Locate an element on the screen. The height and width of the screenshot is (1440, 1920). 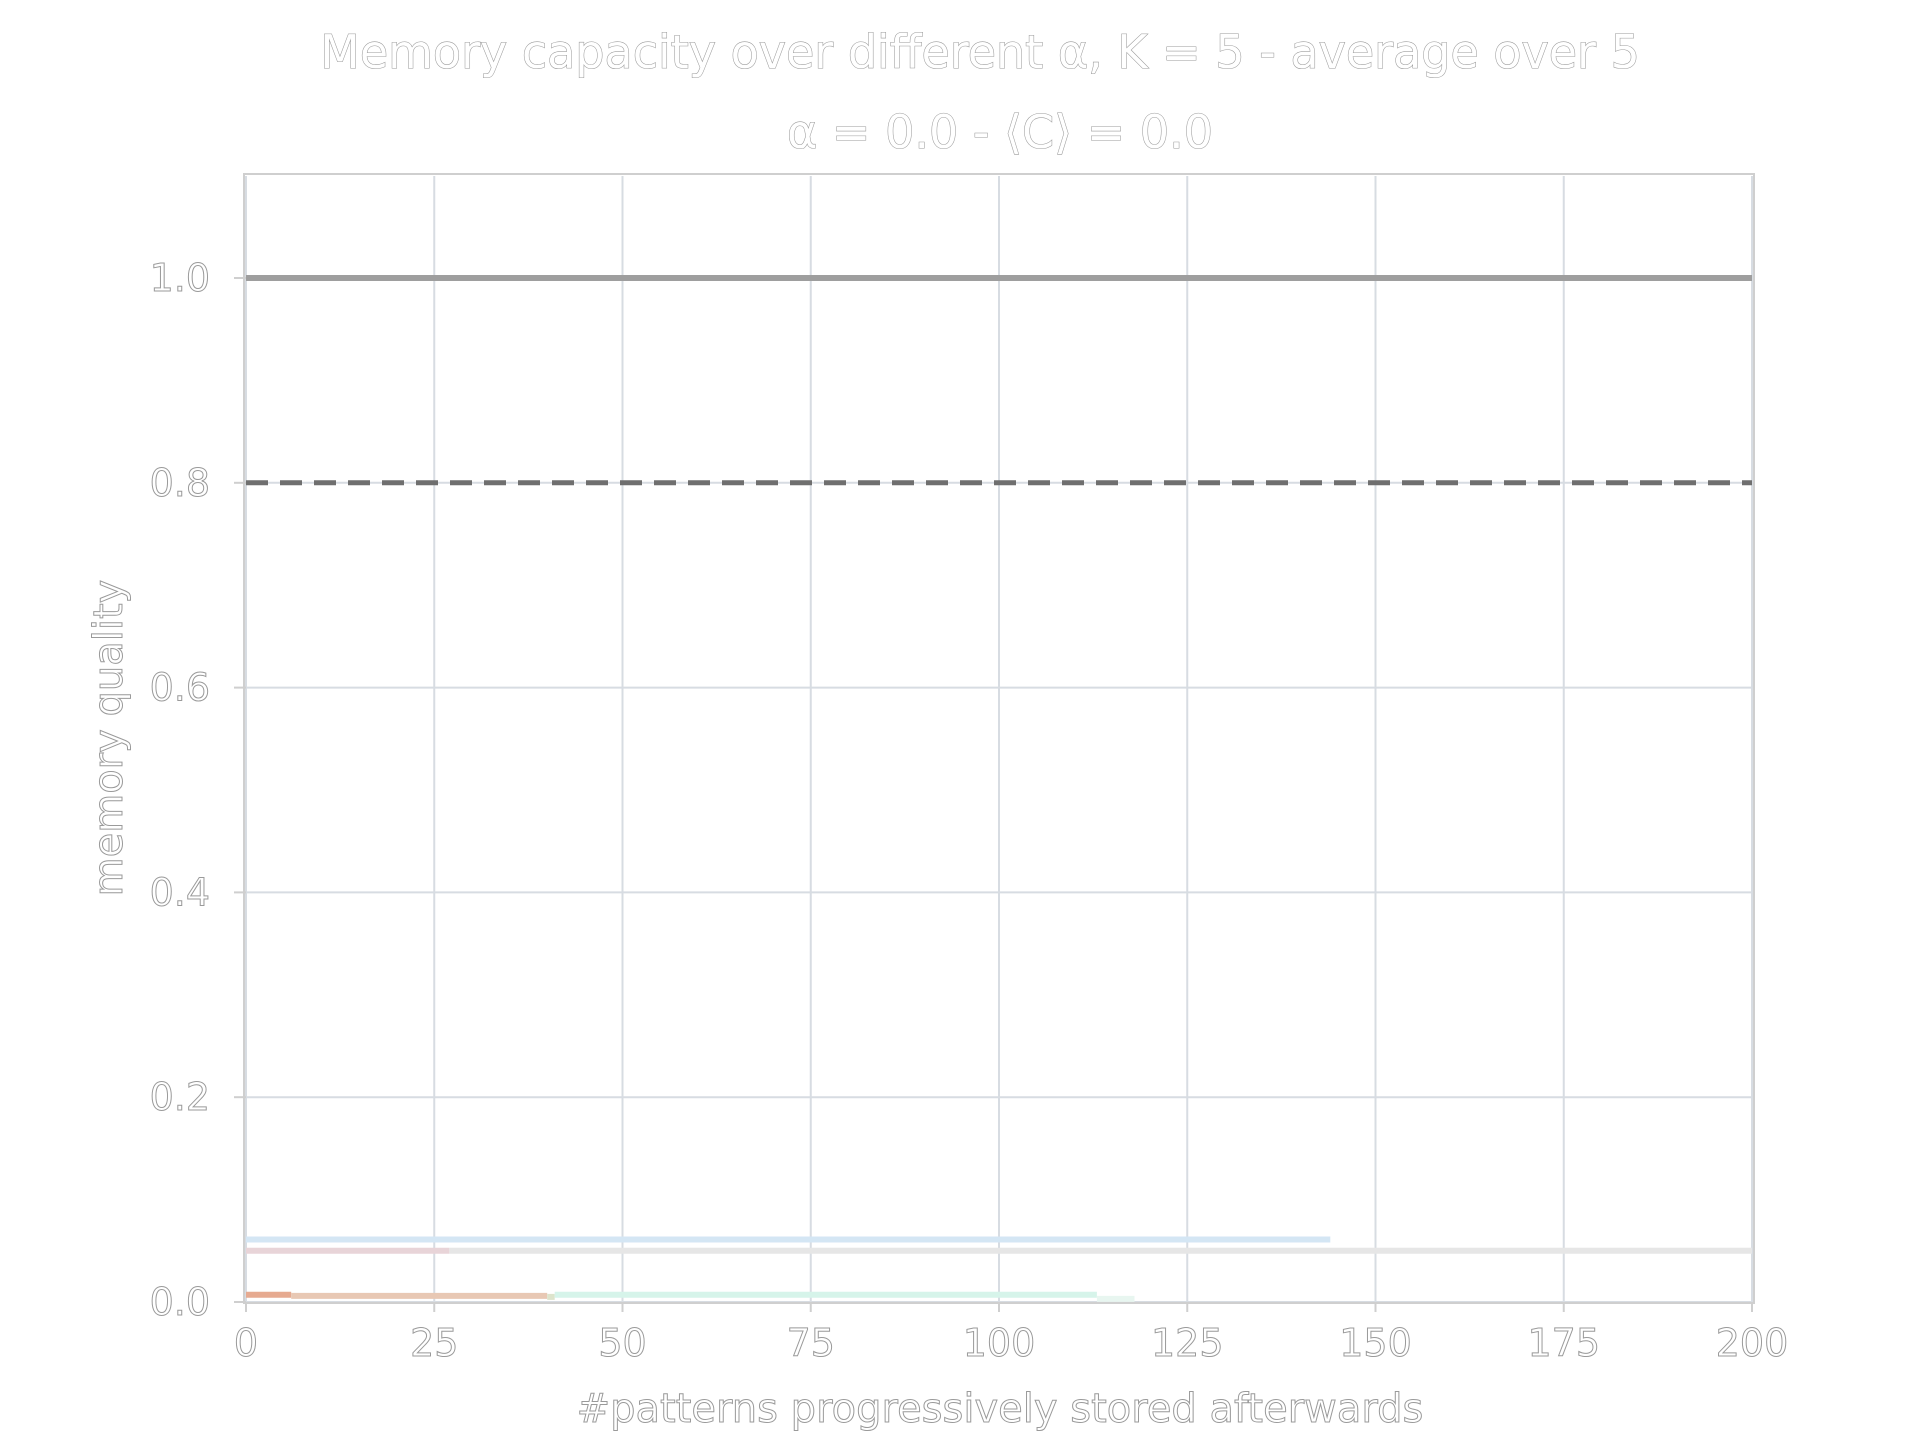
x-tick-label-6: 150 is located at coordinates (1375, 1343).